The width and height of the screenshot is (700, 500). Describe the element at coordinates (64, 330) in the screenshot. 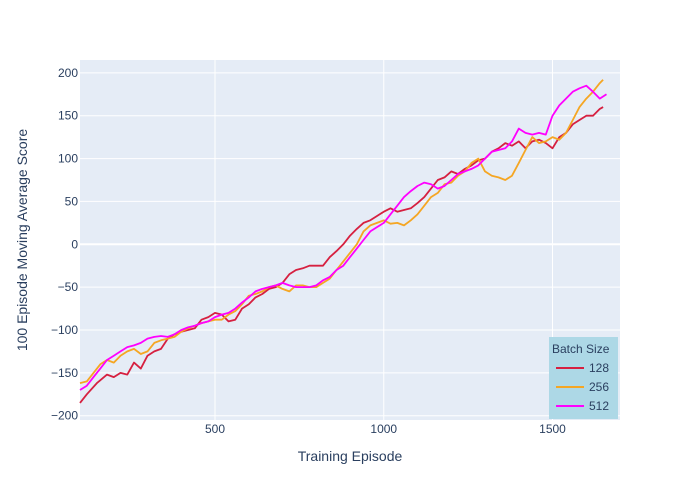

I see `y-tick-label: −100` at that location.